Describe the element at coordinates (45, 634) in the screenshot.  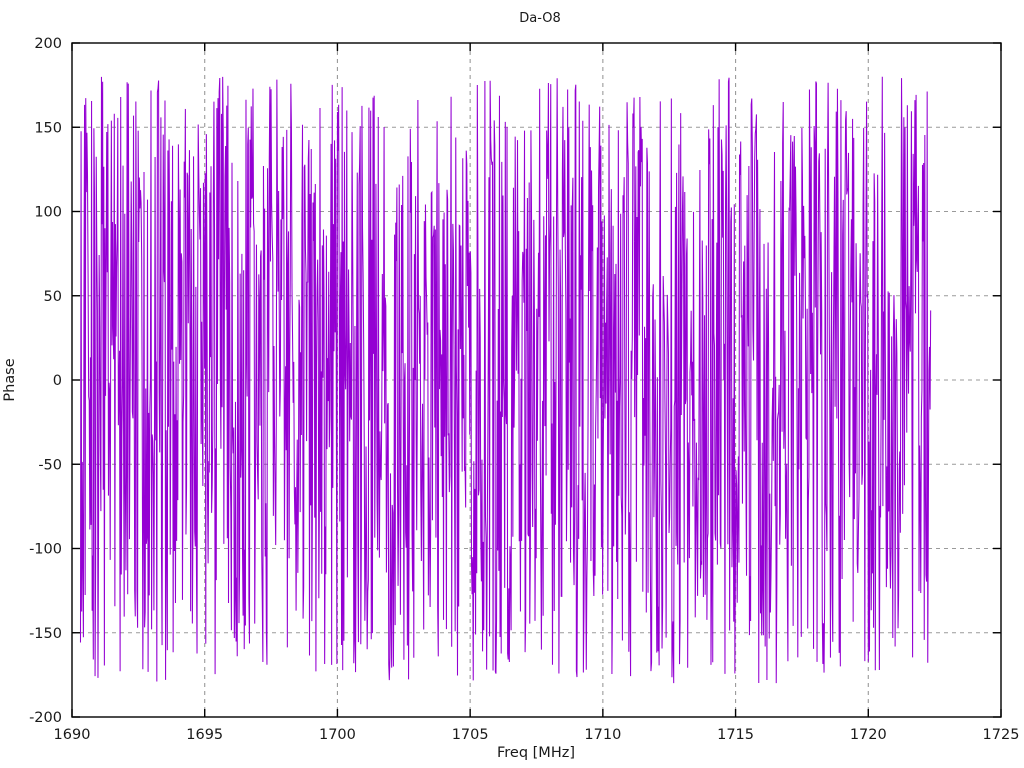
I see `y-tick-label: -150` at that location.